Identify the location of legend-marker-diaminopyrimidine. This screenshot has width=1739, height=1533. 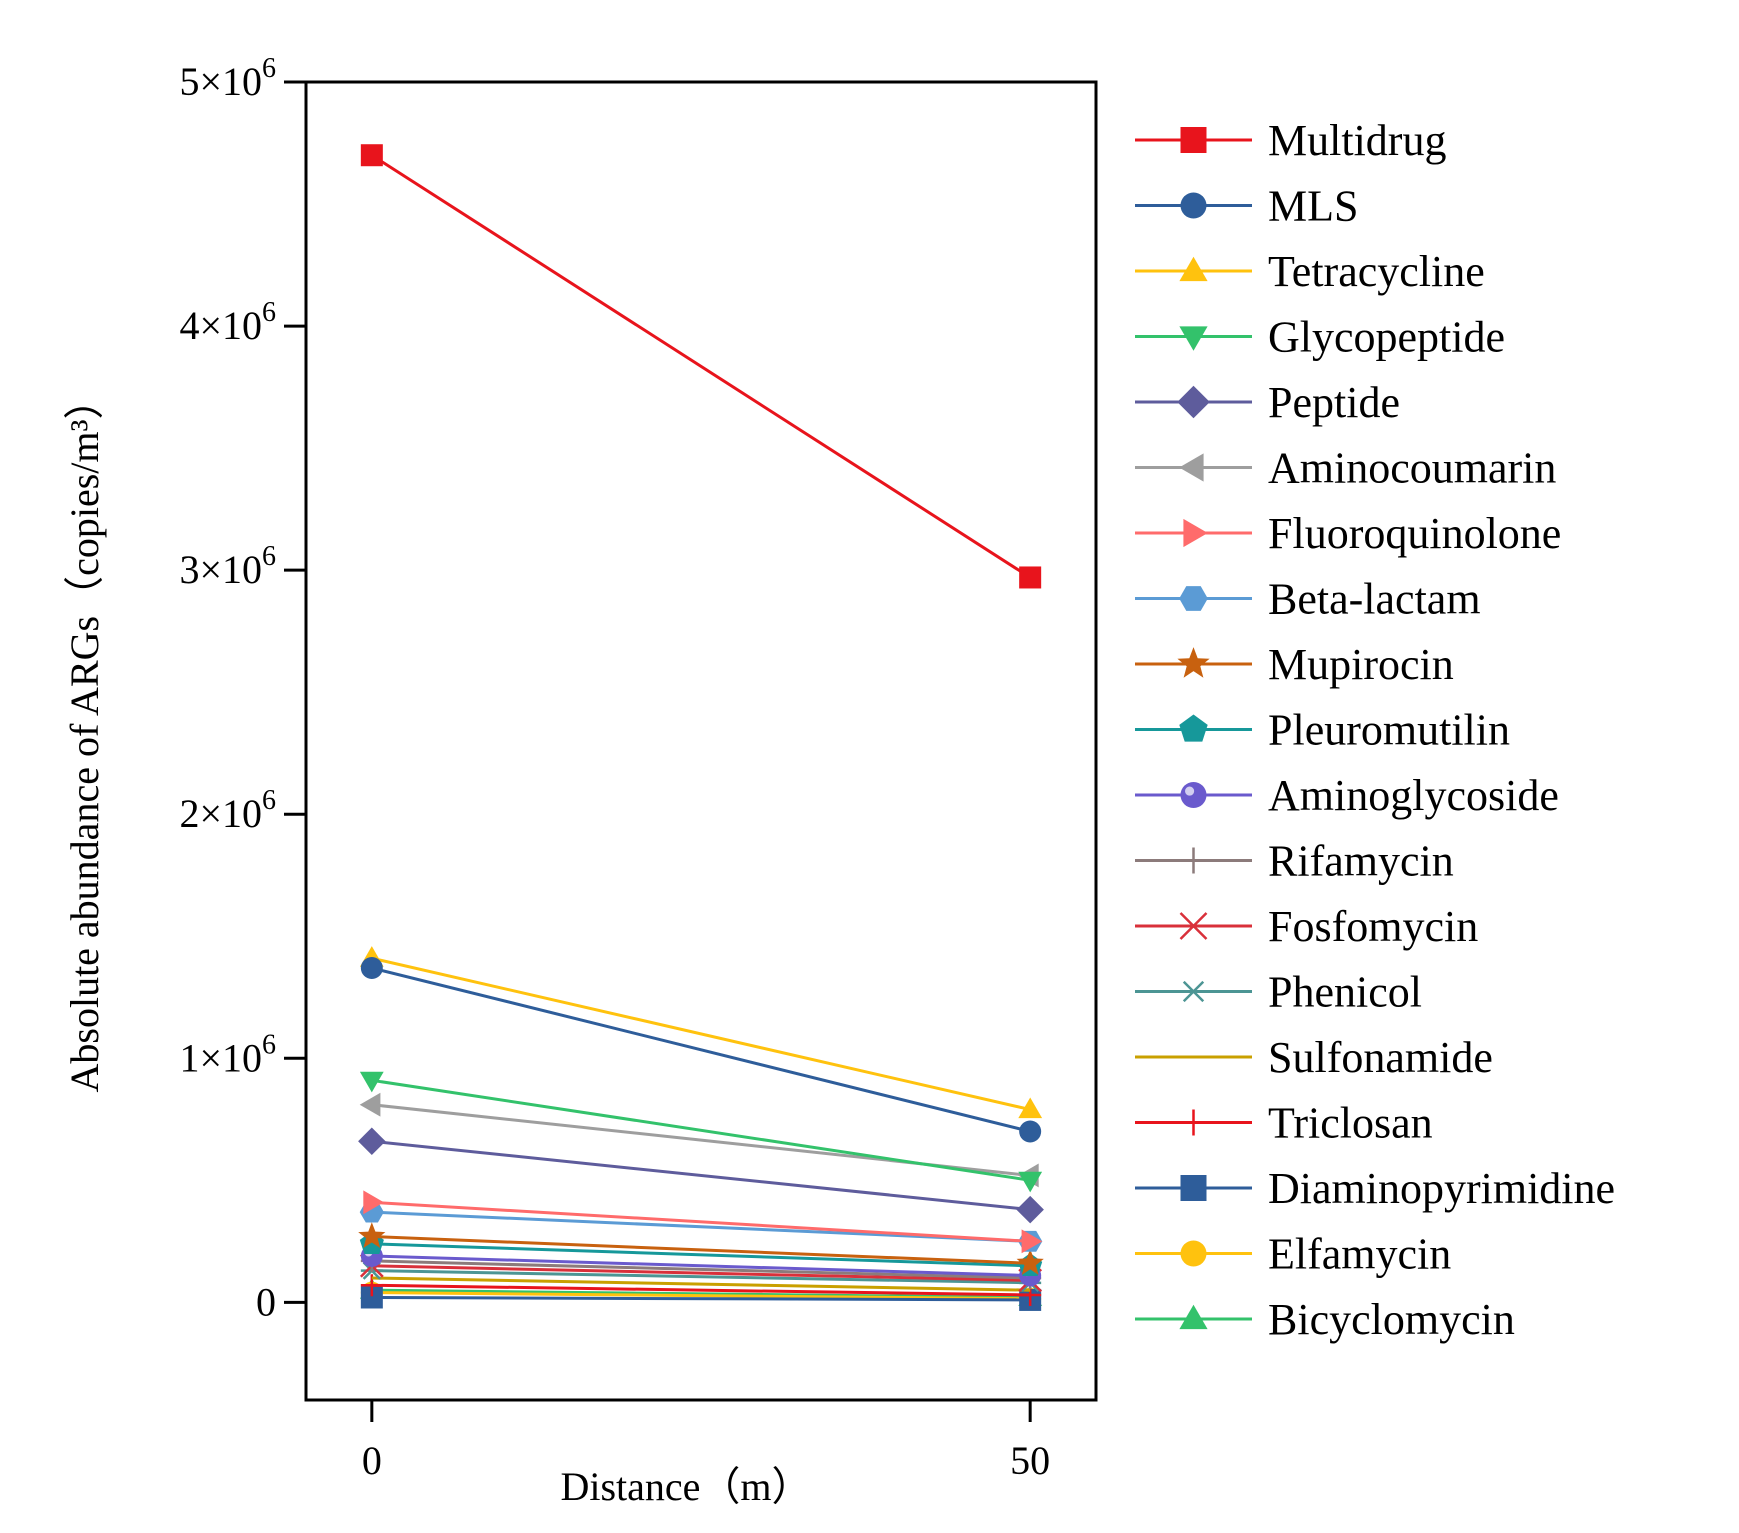
(1193, 1188).